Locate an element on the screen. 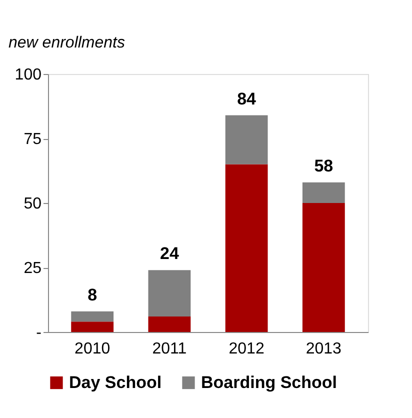 This screenshot has height=418, width=412. total-label: 58 is located at coordinates (324, 166).